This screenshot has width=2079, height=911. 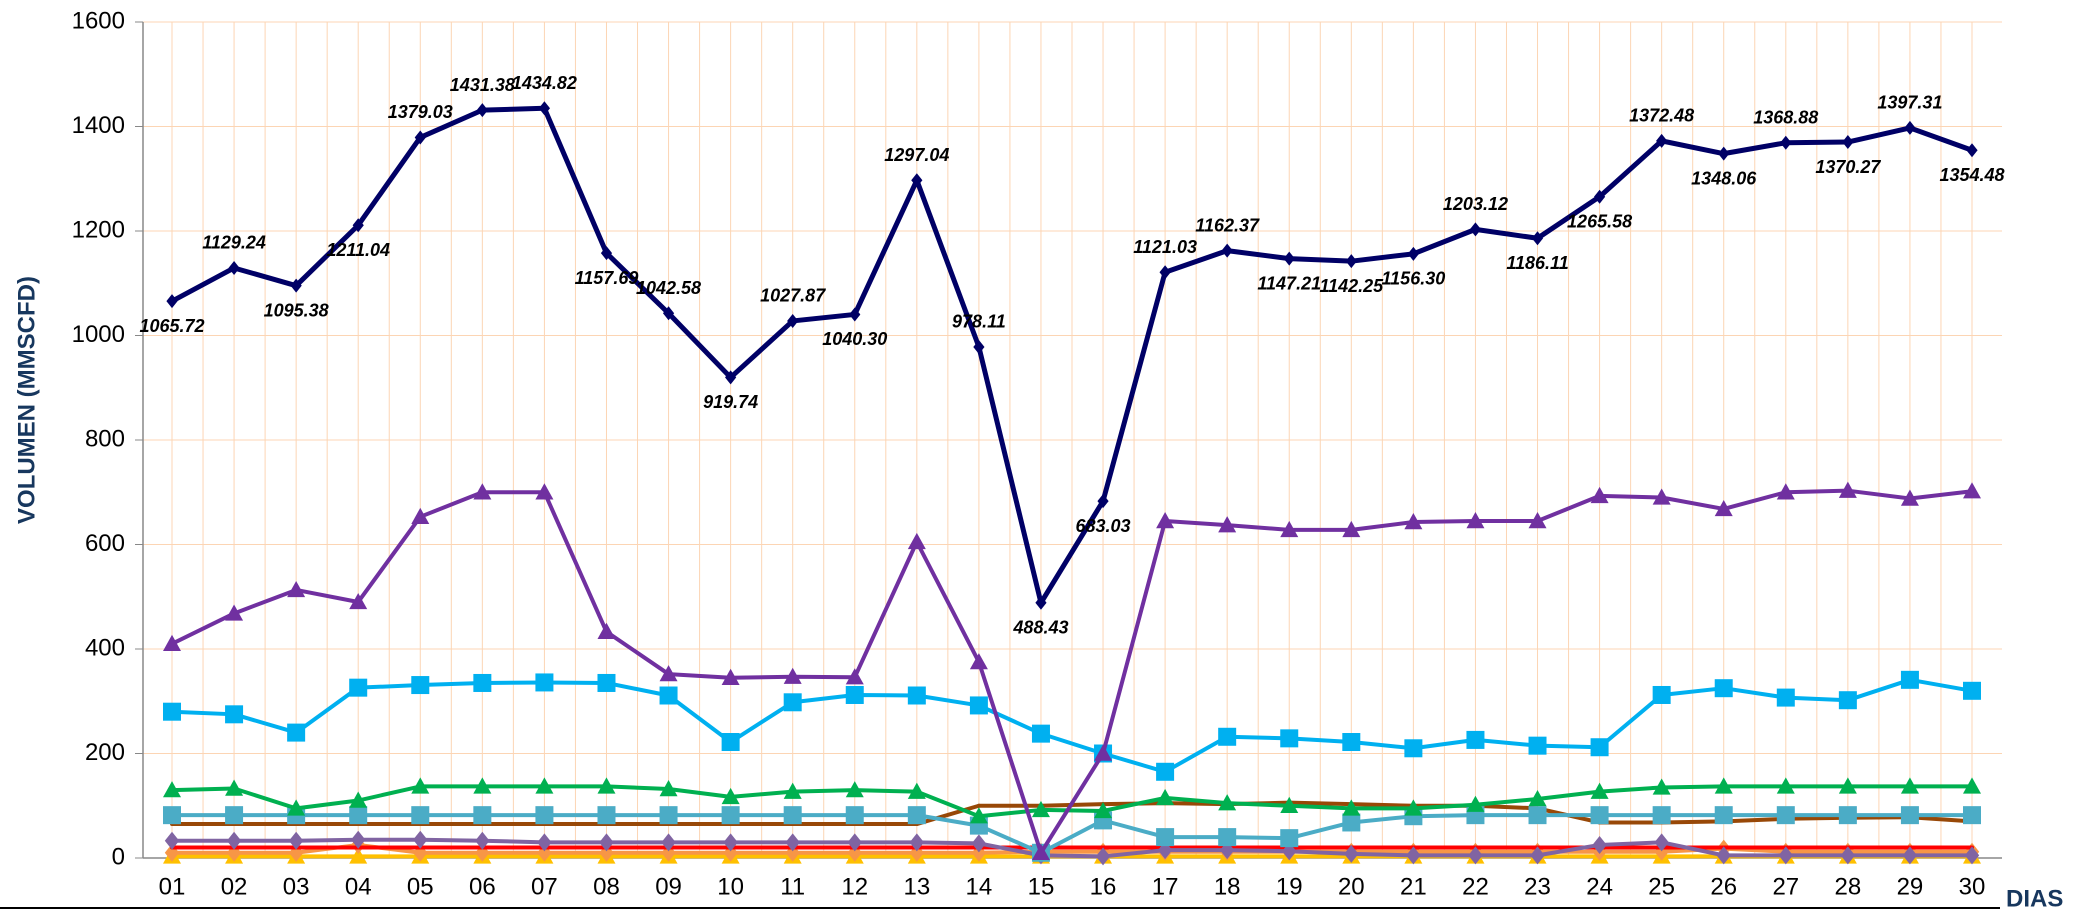 I want to click on x-tick-label: 10, so click(x=730, y=886).